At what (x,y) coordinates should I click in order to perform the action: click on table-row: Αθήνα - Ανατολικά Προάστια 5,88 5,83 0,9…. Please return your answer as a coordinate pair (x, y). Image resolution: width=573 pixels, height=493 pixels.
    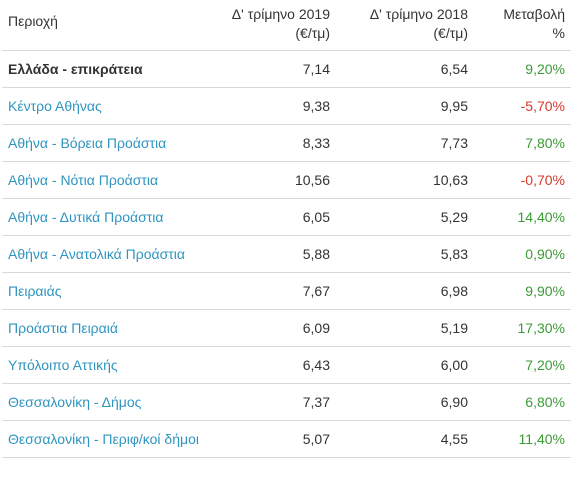
    Looking at the image, I should click on (286, 254).